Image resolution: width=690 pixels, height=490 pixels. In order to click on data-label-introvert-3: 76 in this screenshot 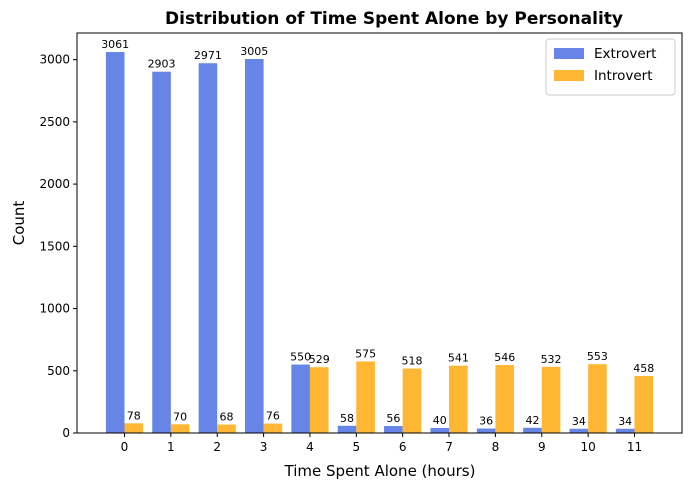, I will do `click(273, 416)`.